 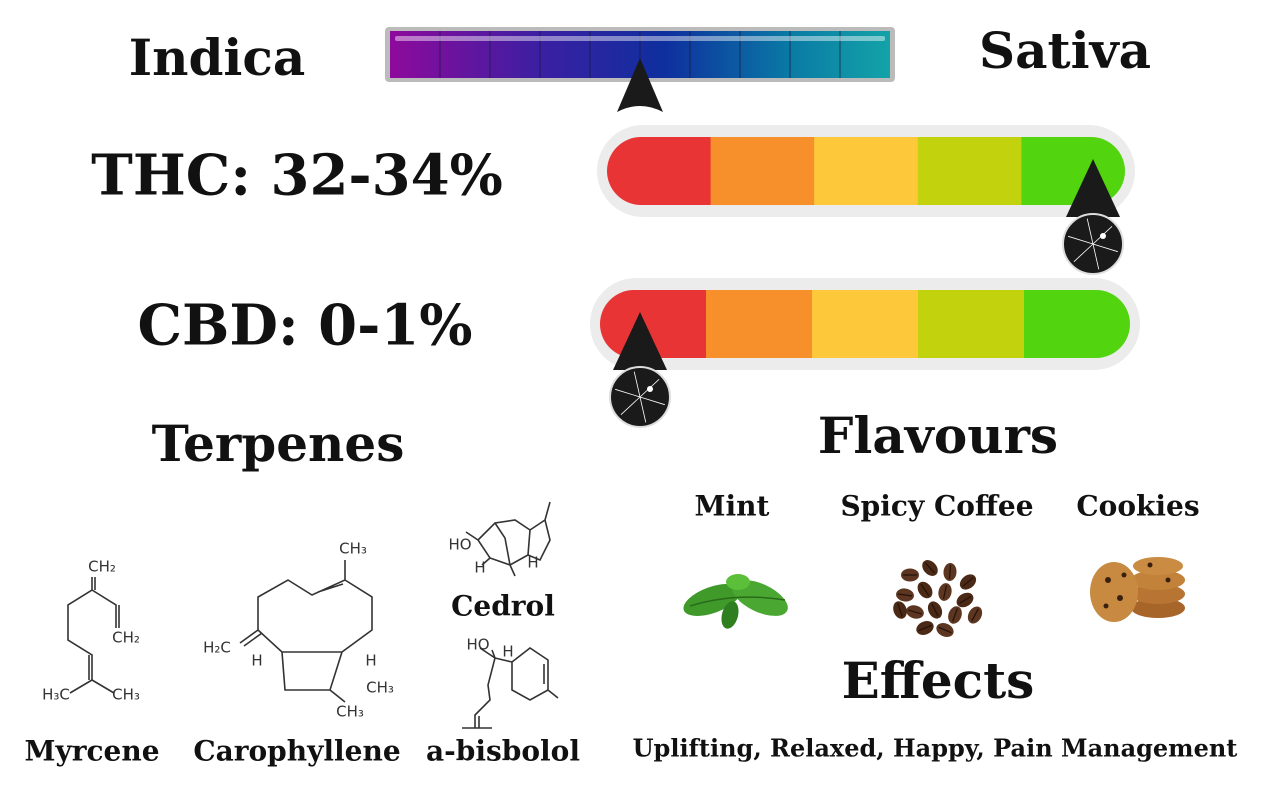 What do you see at coordinates (1137, 506) in the screenshot?
I see `flavour-name: Cookies` at bounding box center [1137, 506].